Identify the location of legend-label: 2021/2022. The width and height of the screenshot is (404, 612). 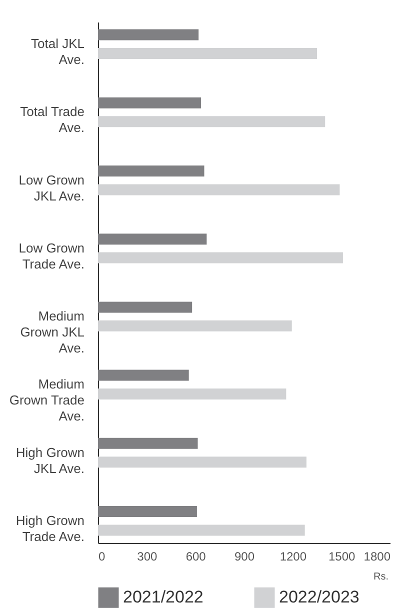
(163, 597).